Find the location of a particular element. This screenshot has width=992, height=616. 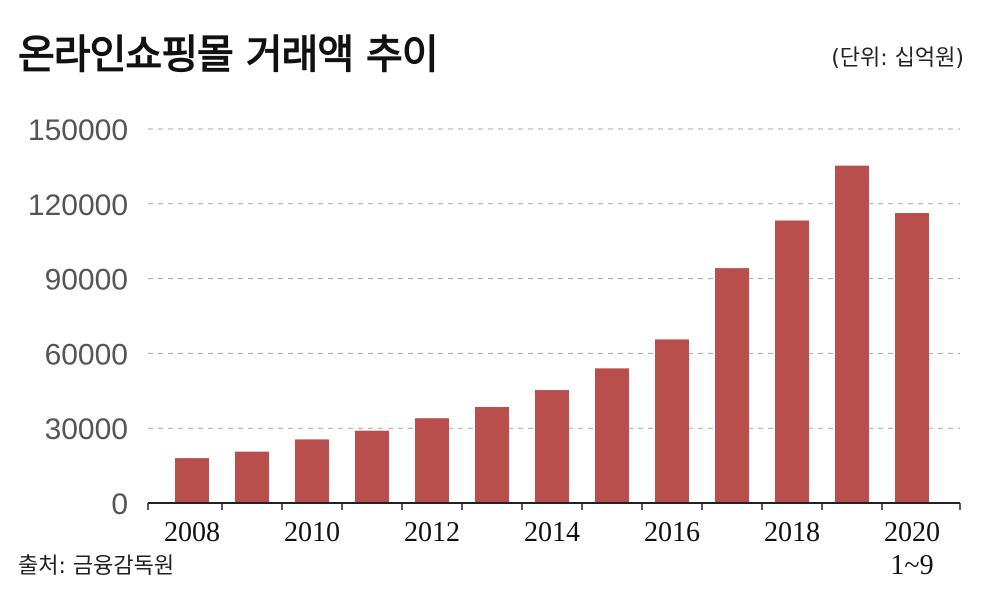

bar-2015 is located at coordinates (612, 435).